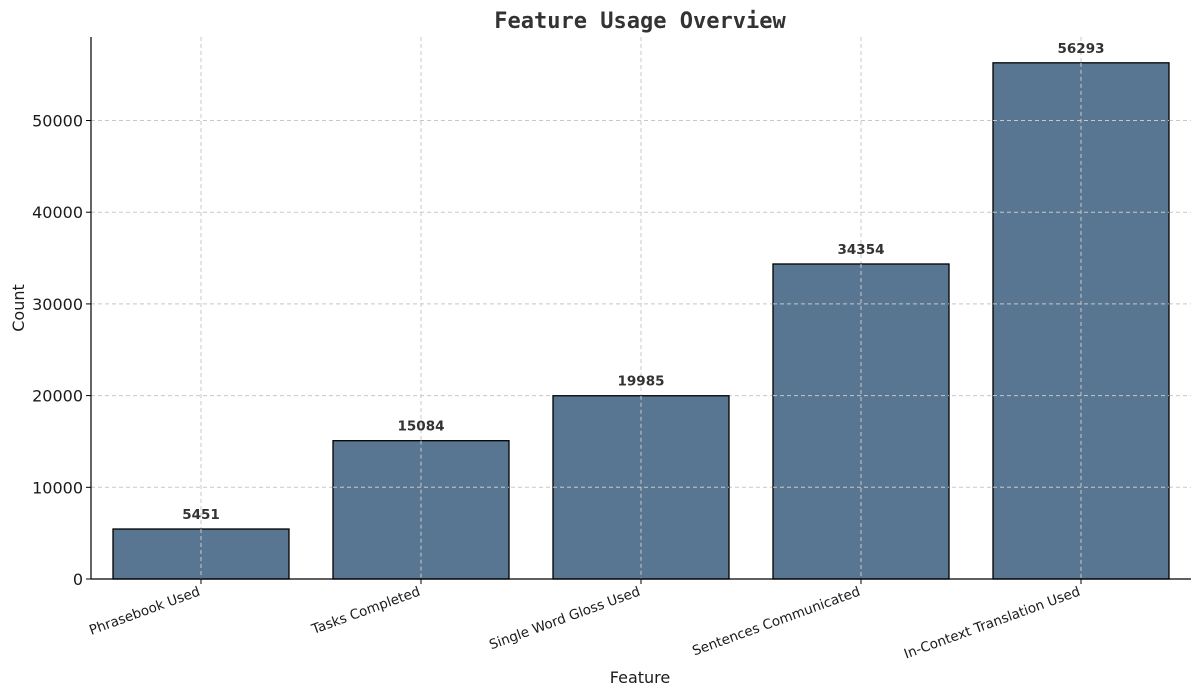 This screenshot has height=696, width=1200. Describe the element at coordinates (640, 21) in the screenshot. I see `chart-title: Feature Usage Overview` at that location.